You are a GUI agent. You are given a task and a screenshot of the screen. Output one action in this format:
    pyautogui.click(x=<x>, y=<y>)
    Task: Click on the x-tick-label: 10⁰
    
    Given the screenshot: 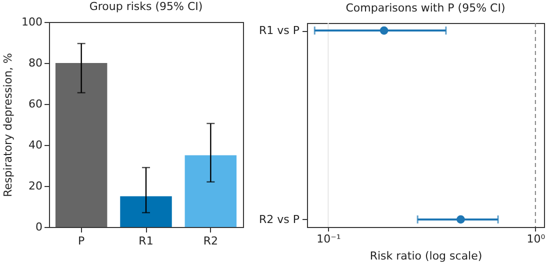 What is the action you would take?
    pyautogui.click(x=536, y=239)
    